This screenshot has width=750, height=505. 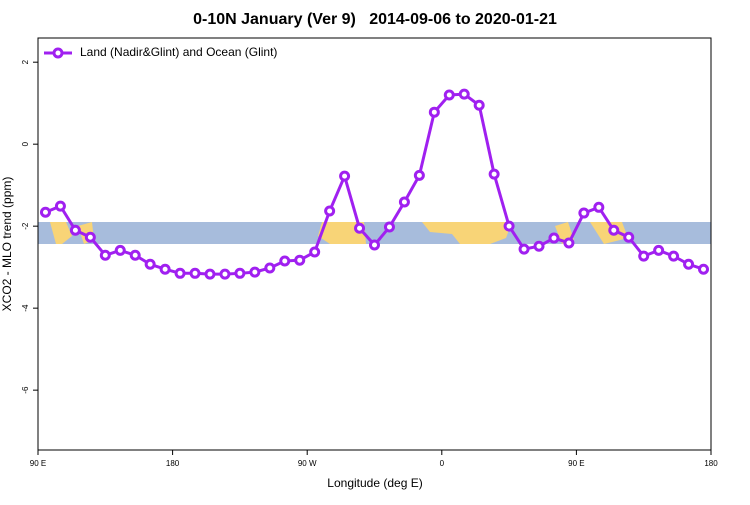 What do you see at coordinates (25, 308) in the screenshot?
I see `y-tick-label: -4` at bounding box center [25, 308].